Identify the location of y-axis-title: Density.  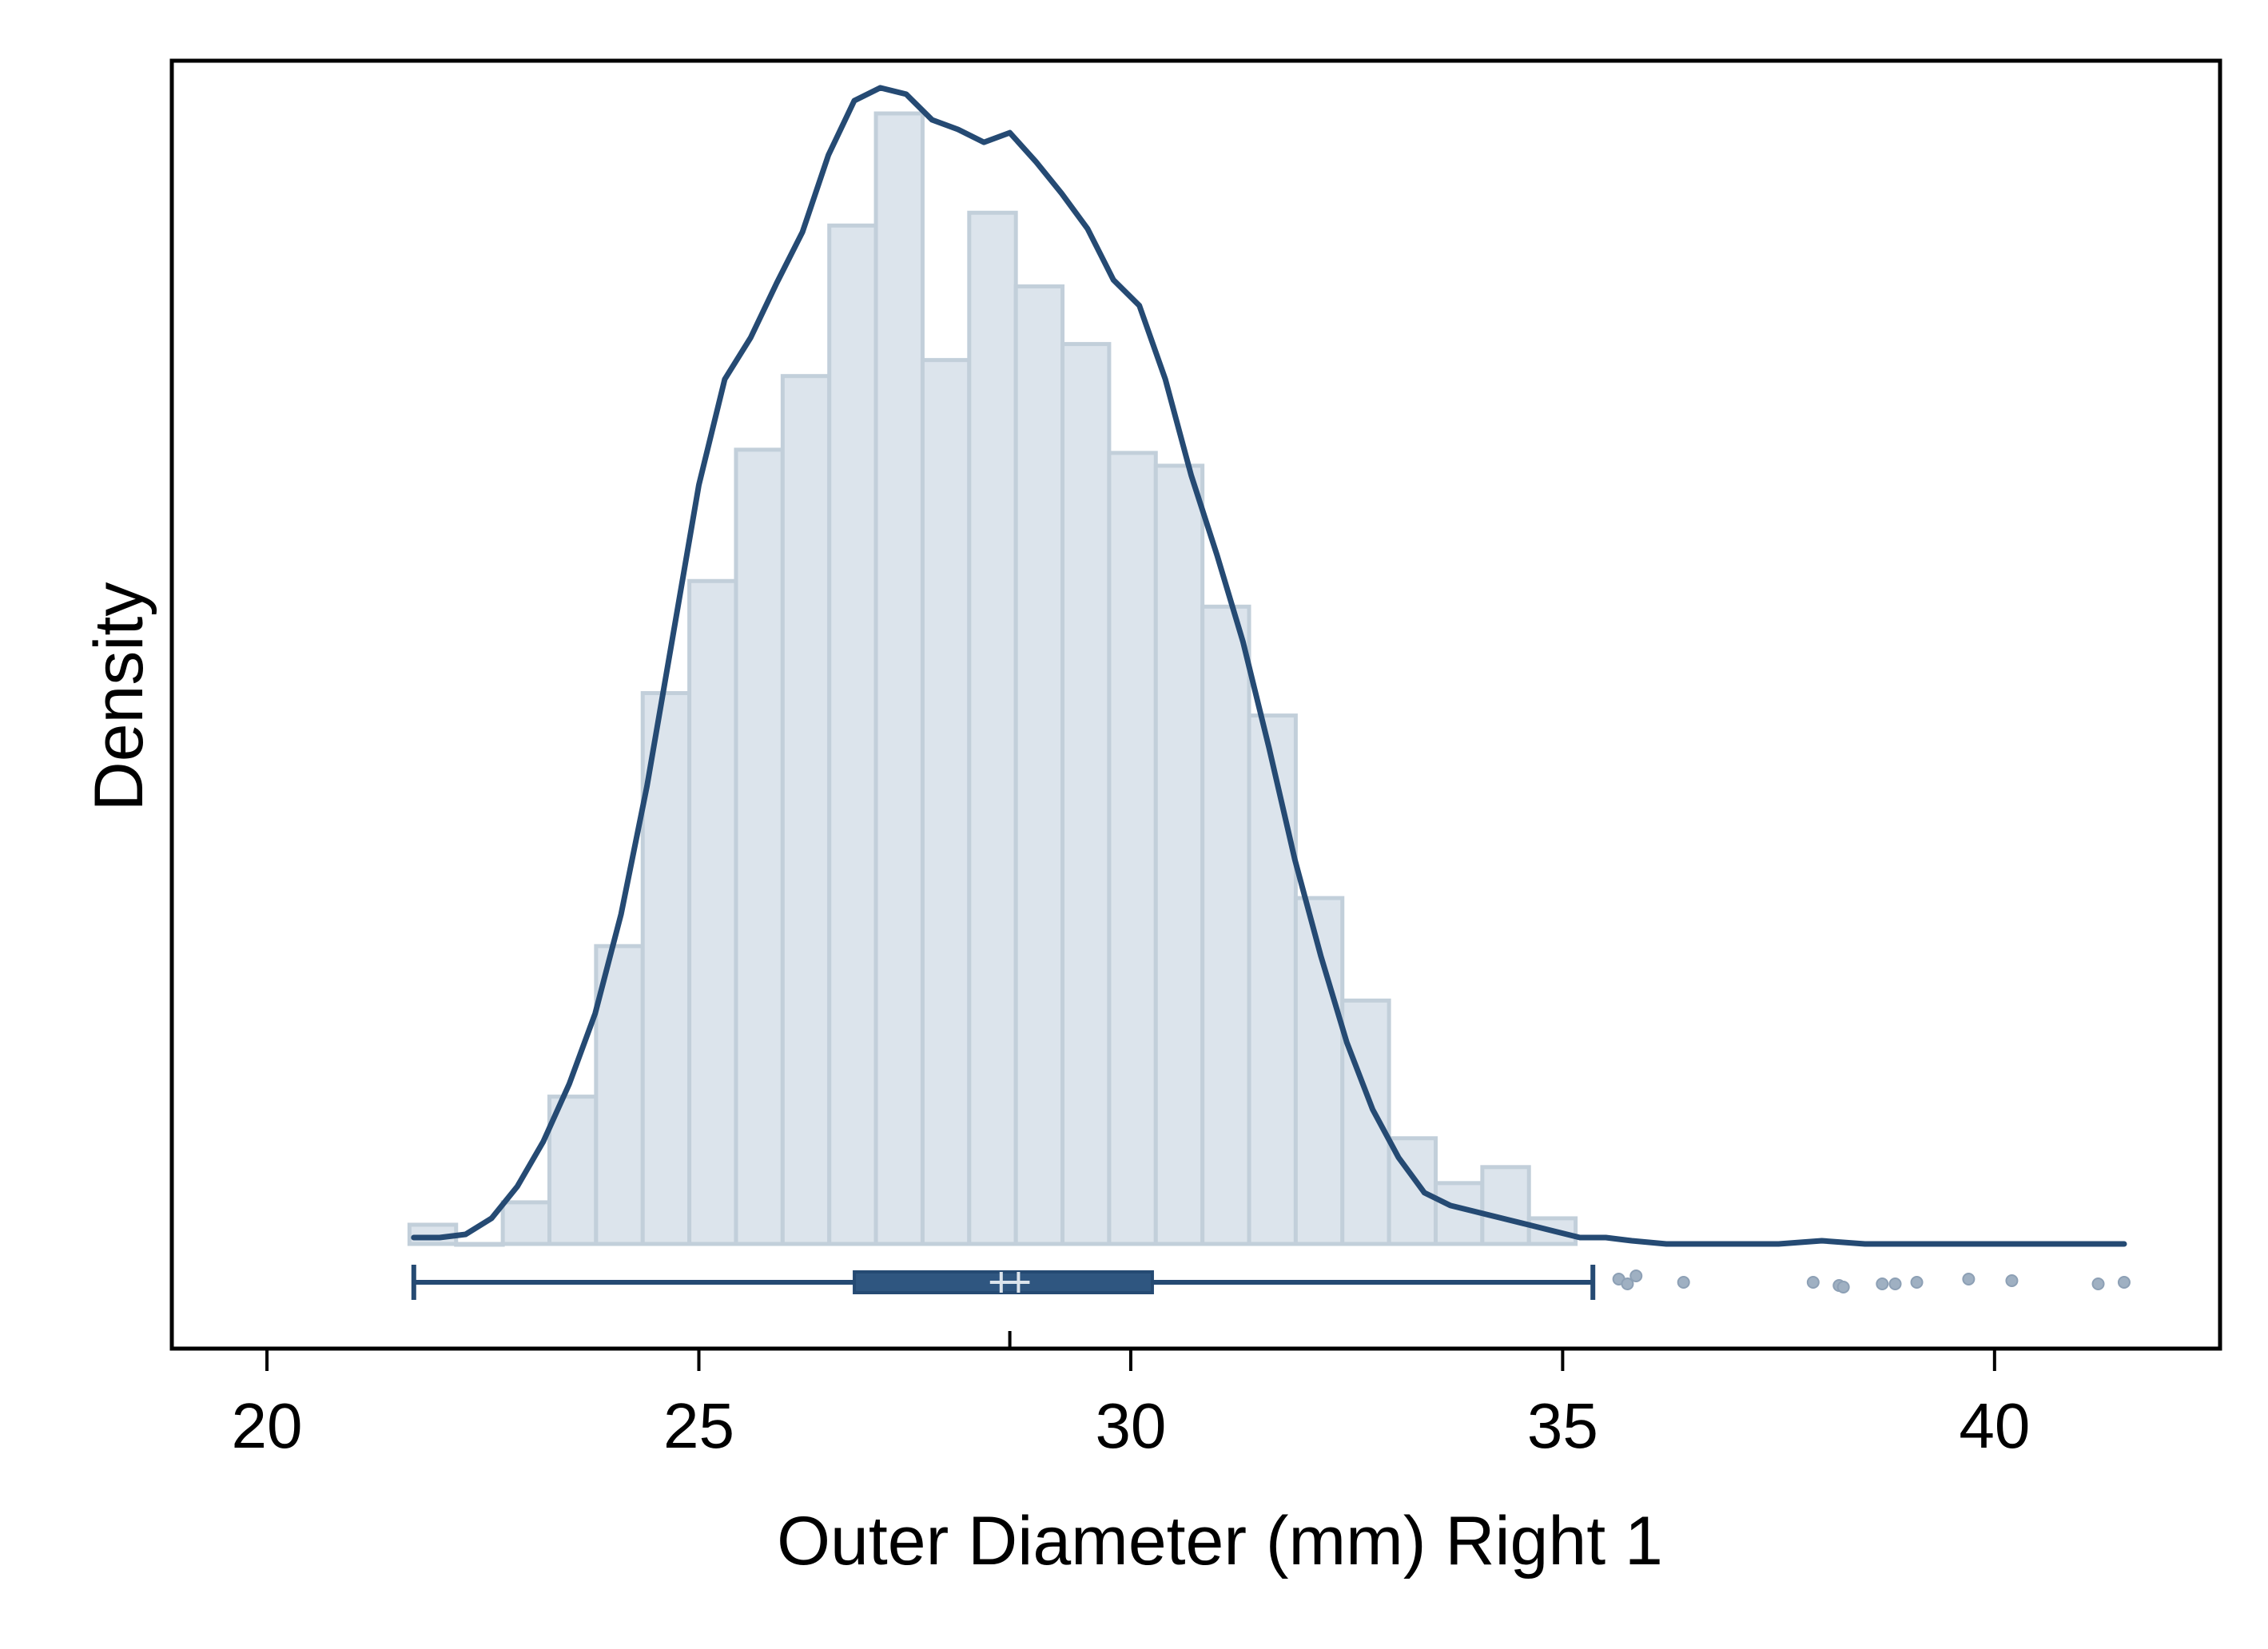
(119, 697).